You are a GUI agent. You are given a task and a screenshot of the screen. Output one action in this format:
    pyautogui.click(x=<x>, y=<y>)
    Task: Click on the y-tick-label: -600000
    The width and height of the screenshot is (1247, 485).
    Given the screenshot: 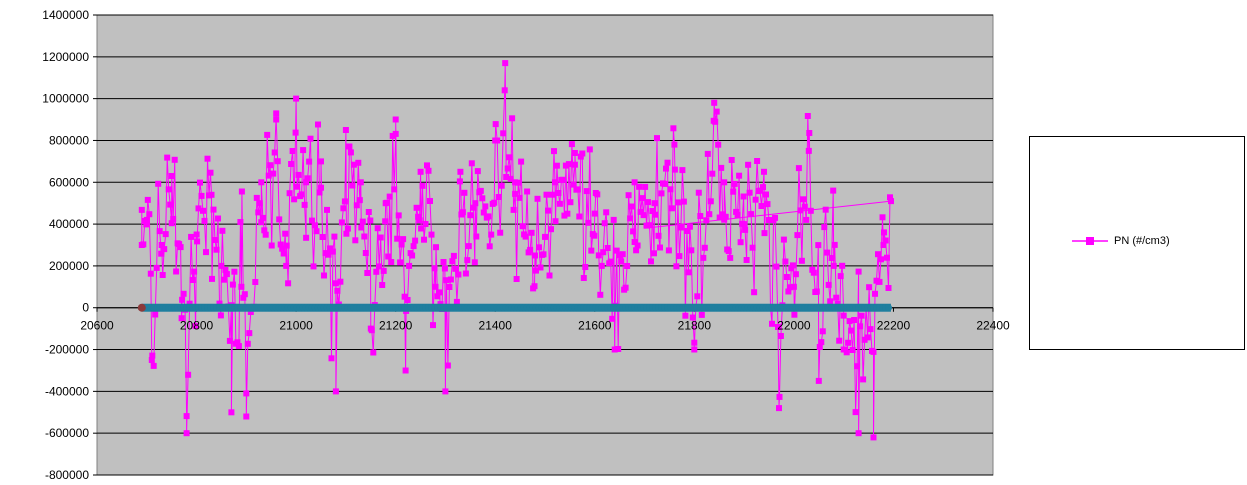 What is the action you would take?
    pyautogui.click(x=67, y=433)
    